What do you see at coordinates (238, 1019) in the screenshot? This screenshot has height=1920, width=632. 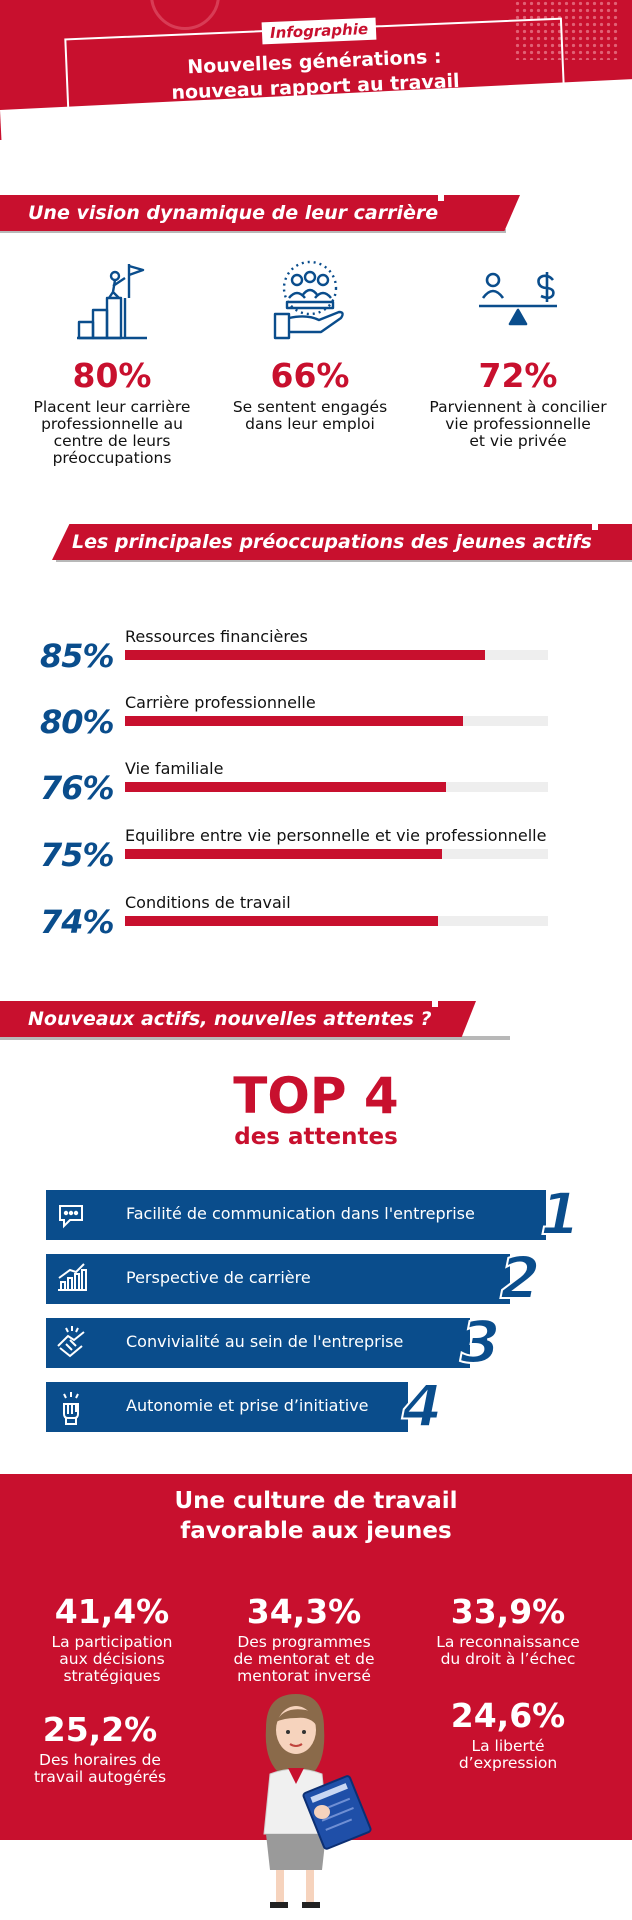 I see `section-banner-expectations: Nouveaux actifs, nouvelles attentes ?` at bounding box center [238, 1019].